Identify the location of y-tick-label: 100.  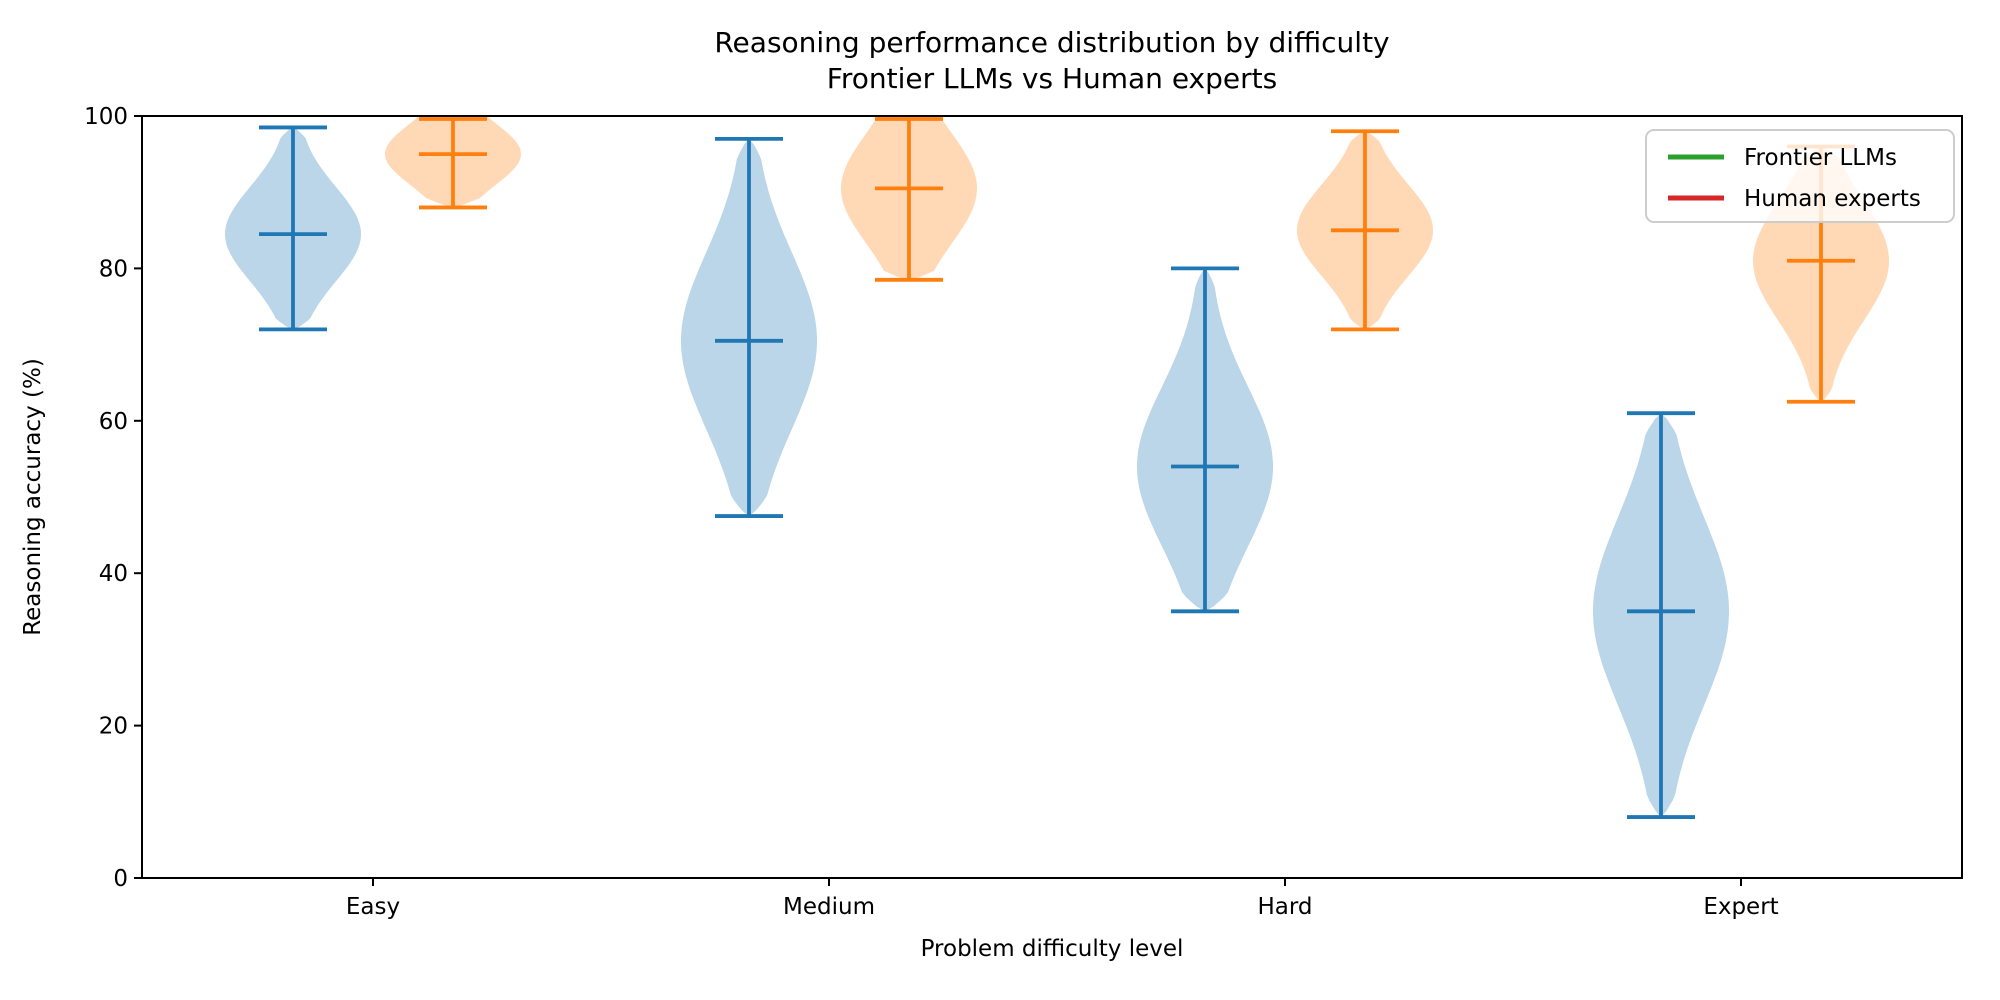
(106, 117).